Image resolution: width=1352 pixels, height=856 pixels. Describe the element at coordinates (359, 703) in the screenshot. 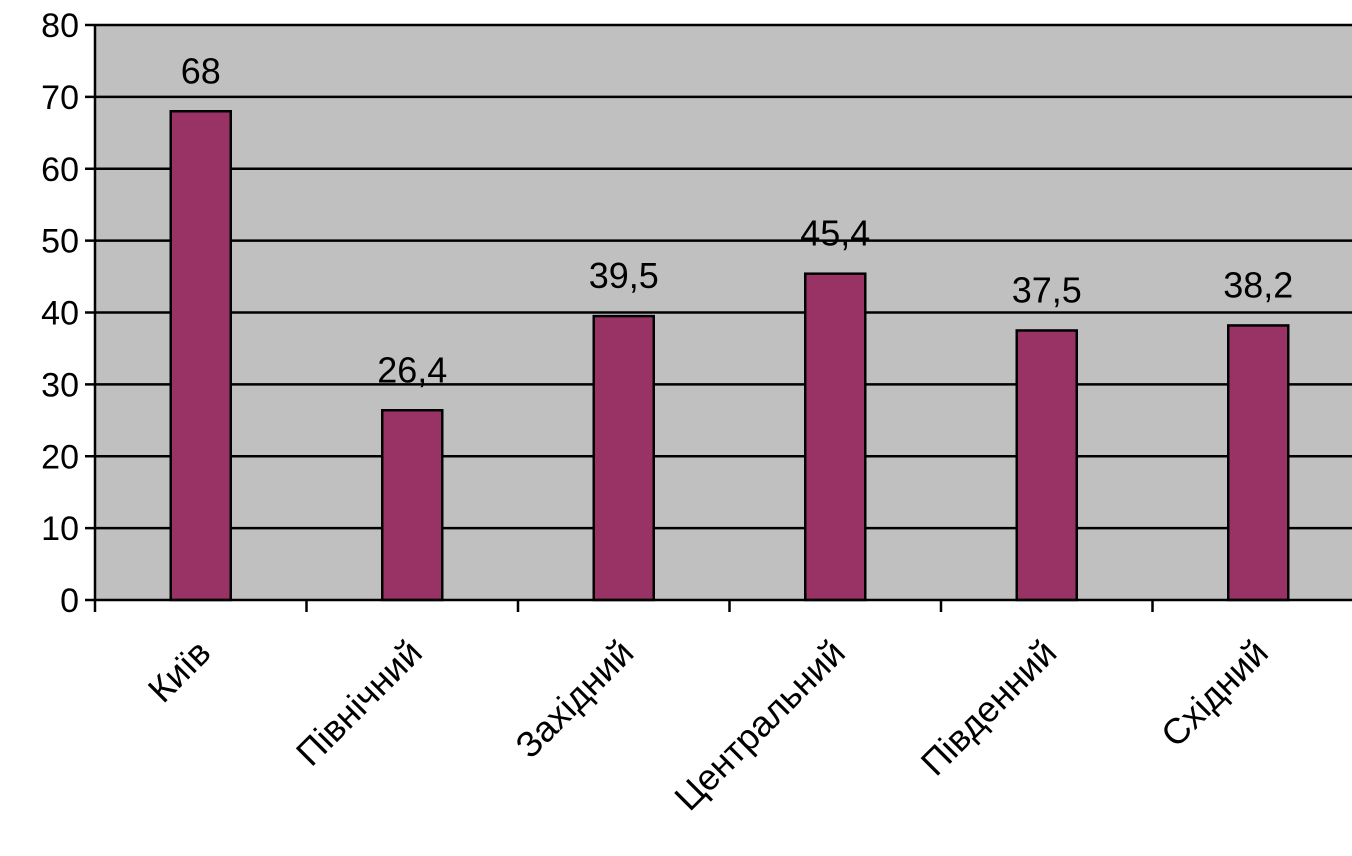

I see `x-tick-label: Північний` at that location.